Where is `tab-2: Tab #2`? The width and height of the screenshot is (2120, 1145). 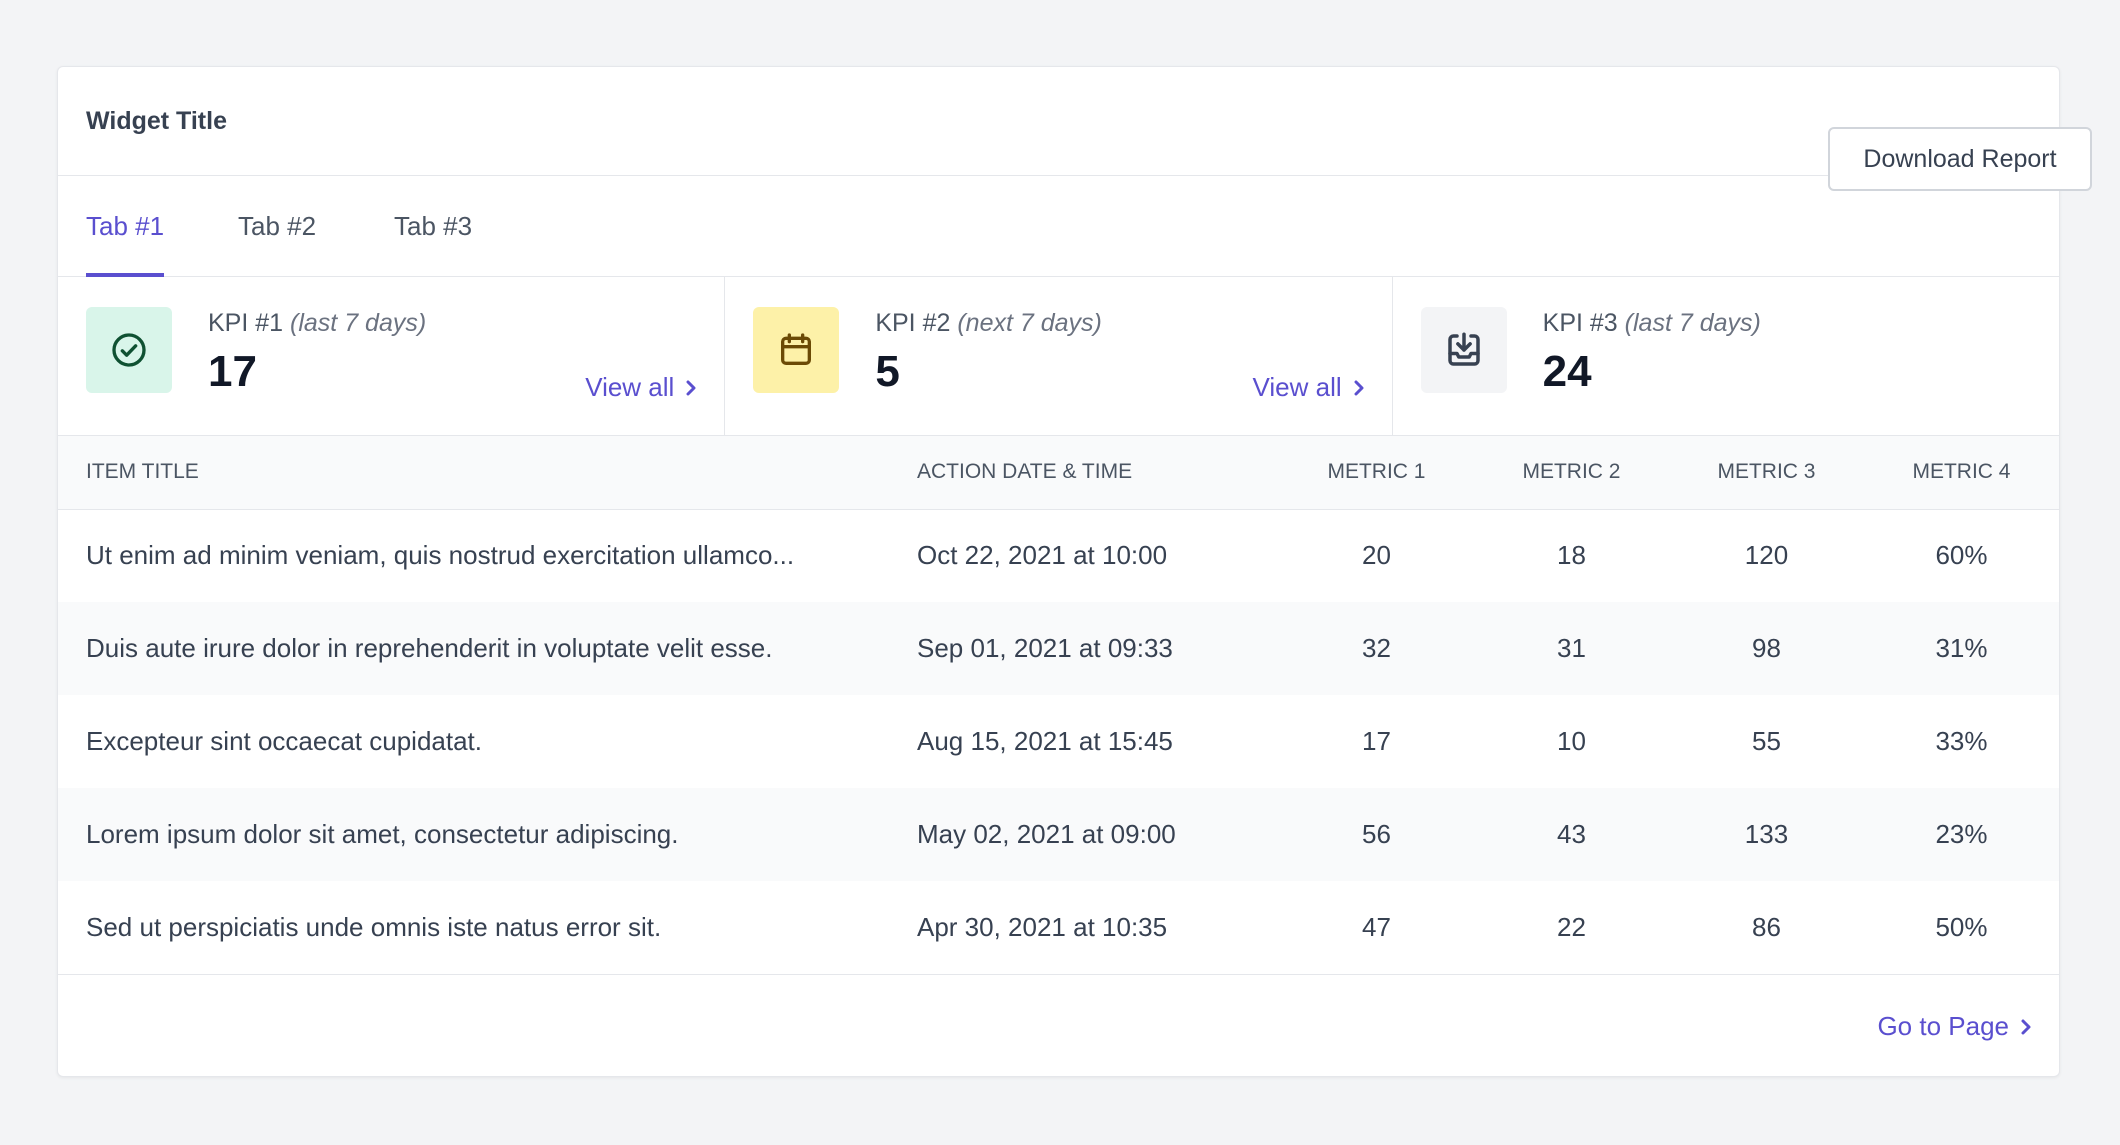
tab-2: Tab #2 is located at coordinates (277, 226).